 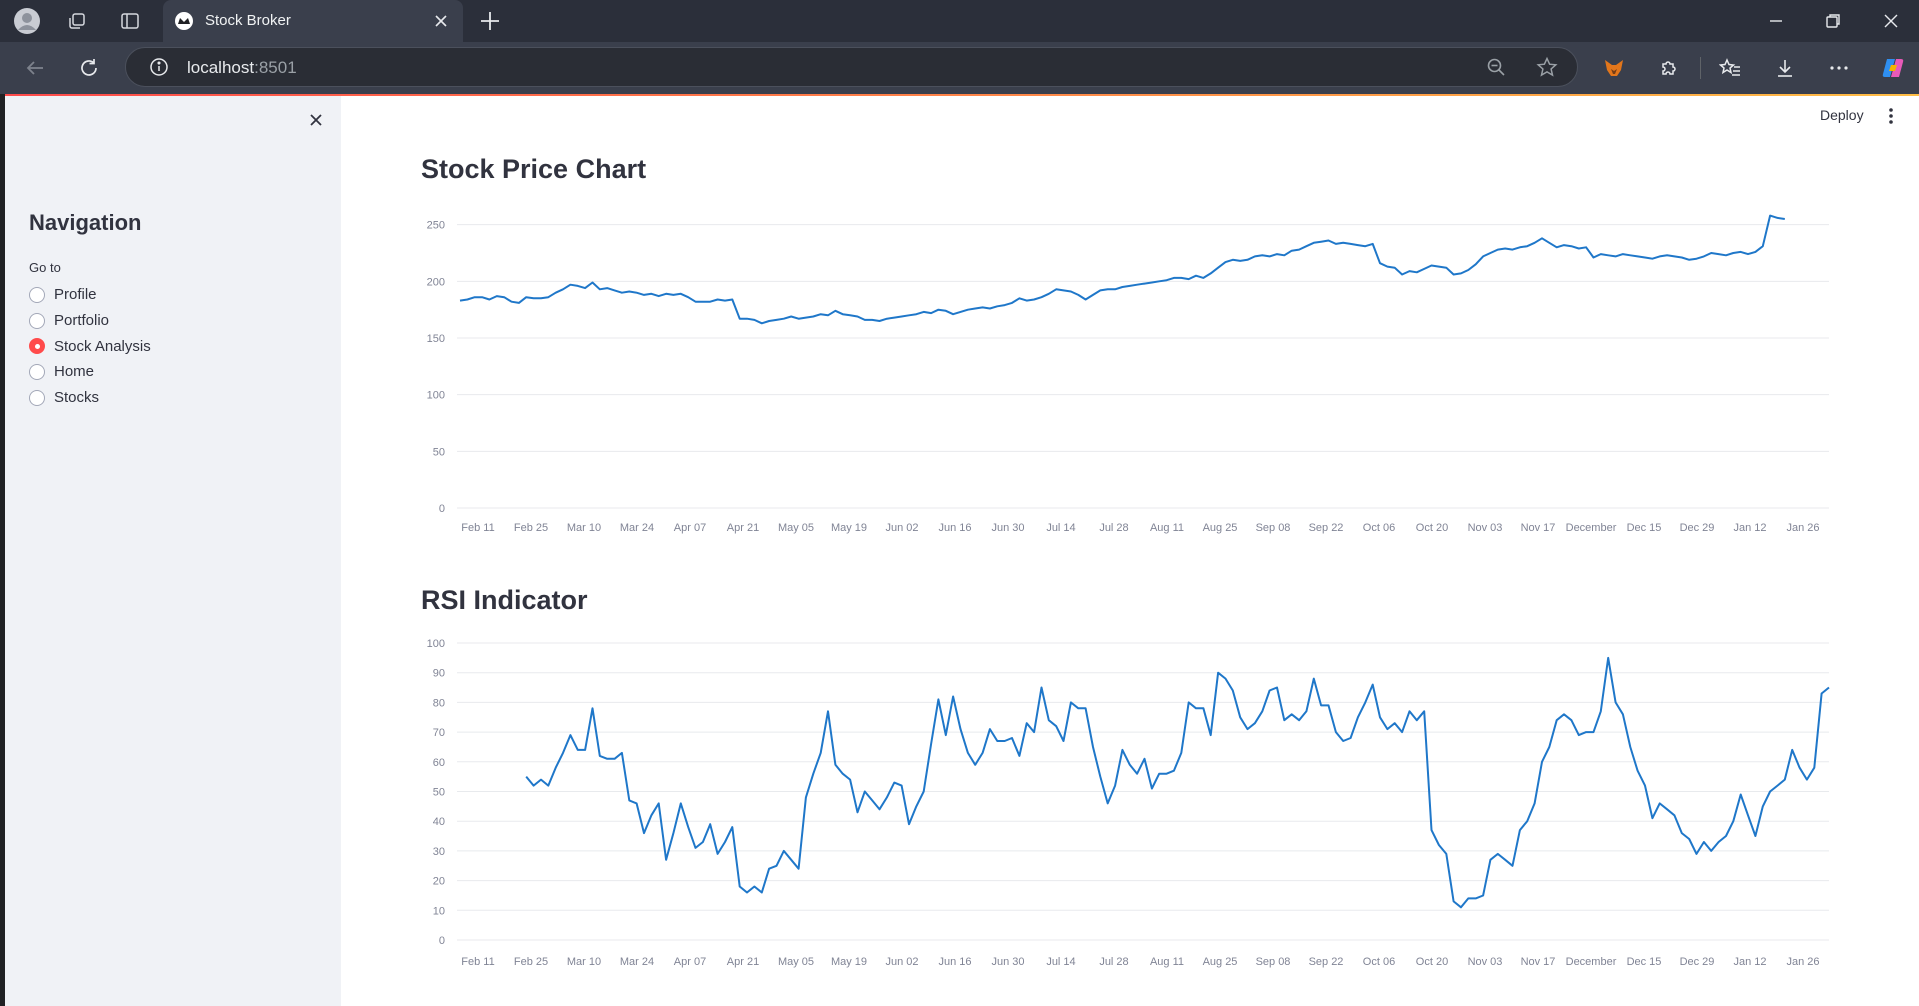 What do you see at coordinates (27, 21) in the screenshot?
I see `profile-avatar-icon` at bounding box center [27, 21].